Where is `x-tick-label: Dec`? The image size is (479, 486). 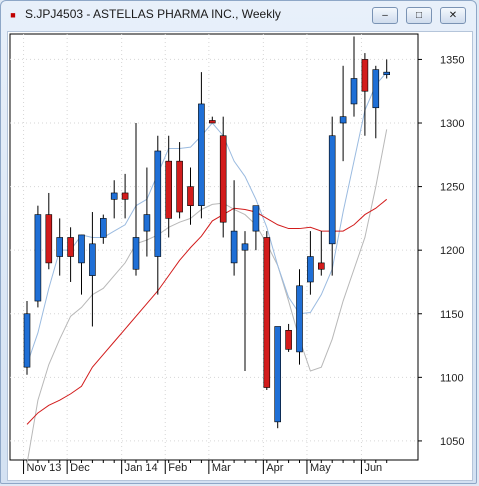
x-tick-label: Dec is located at coordinates (80, 468).